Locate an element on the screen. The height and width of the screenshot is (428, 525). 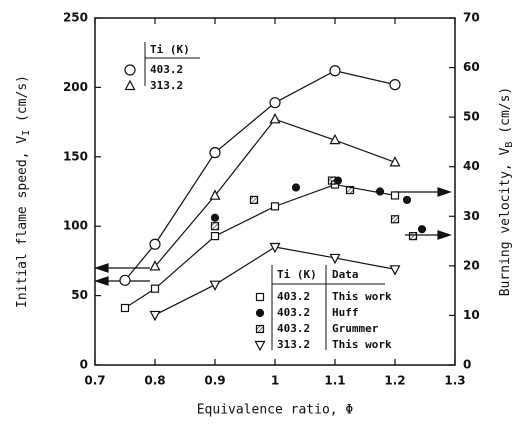
legend-label: Huff is located at coordinates (345, 312).